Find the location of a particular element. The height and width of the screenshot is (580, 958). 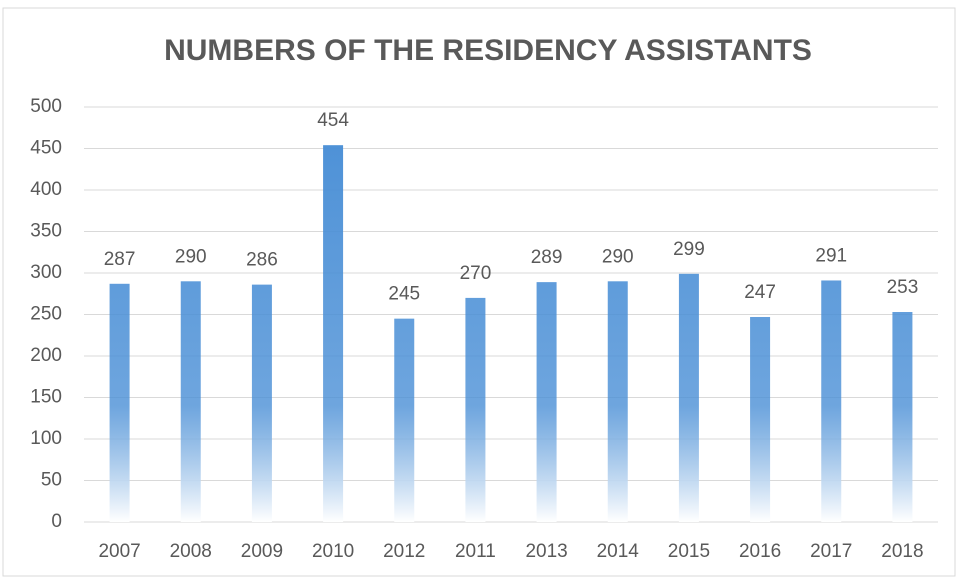

data-label: 247 is located at coordinates (760, 292).